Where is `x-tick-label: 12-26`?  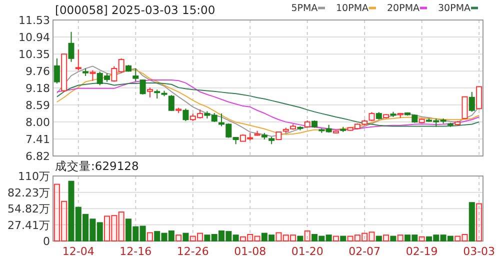 x-tick-label: 12-26 is located at coordinates (192, 251).